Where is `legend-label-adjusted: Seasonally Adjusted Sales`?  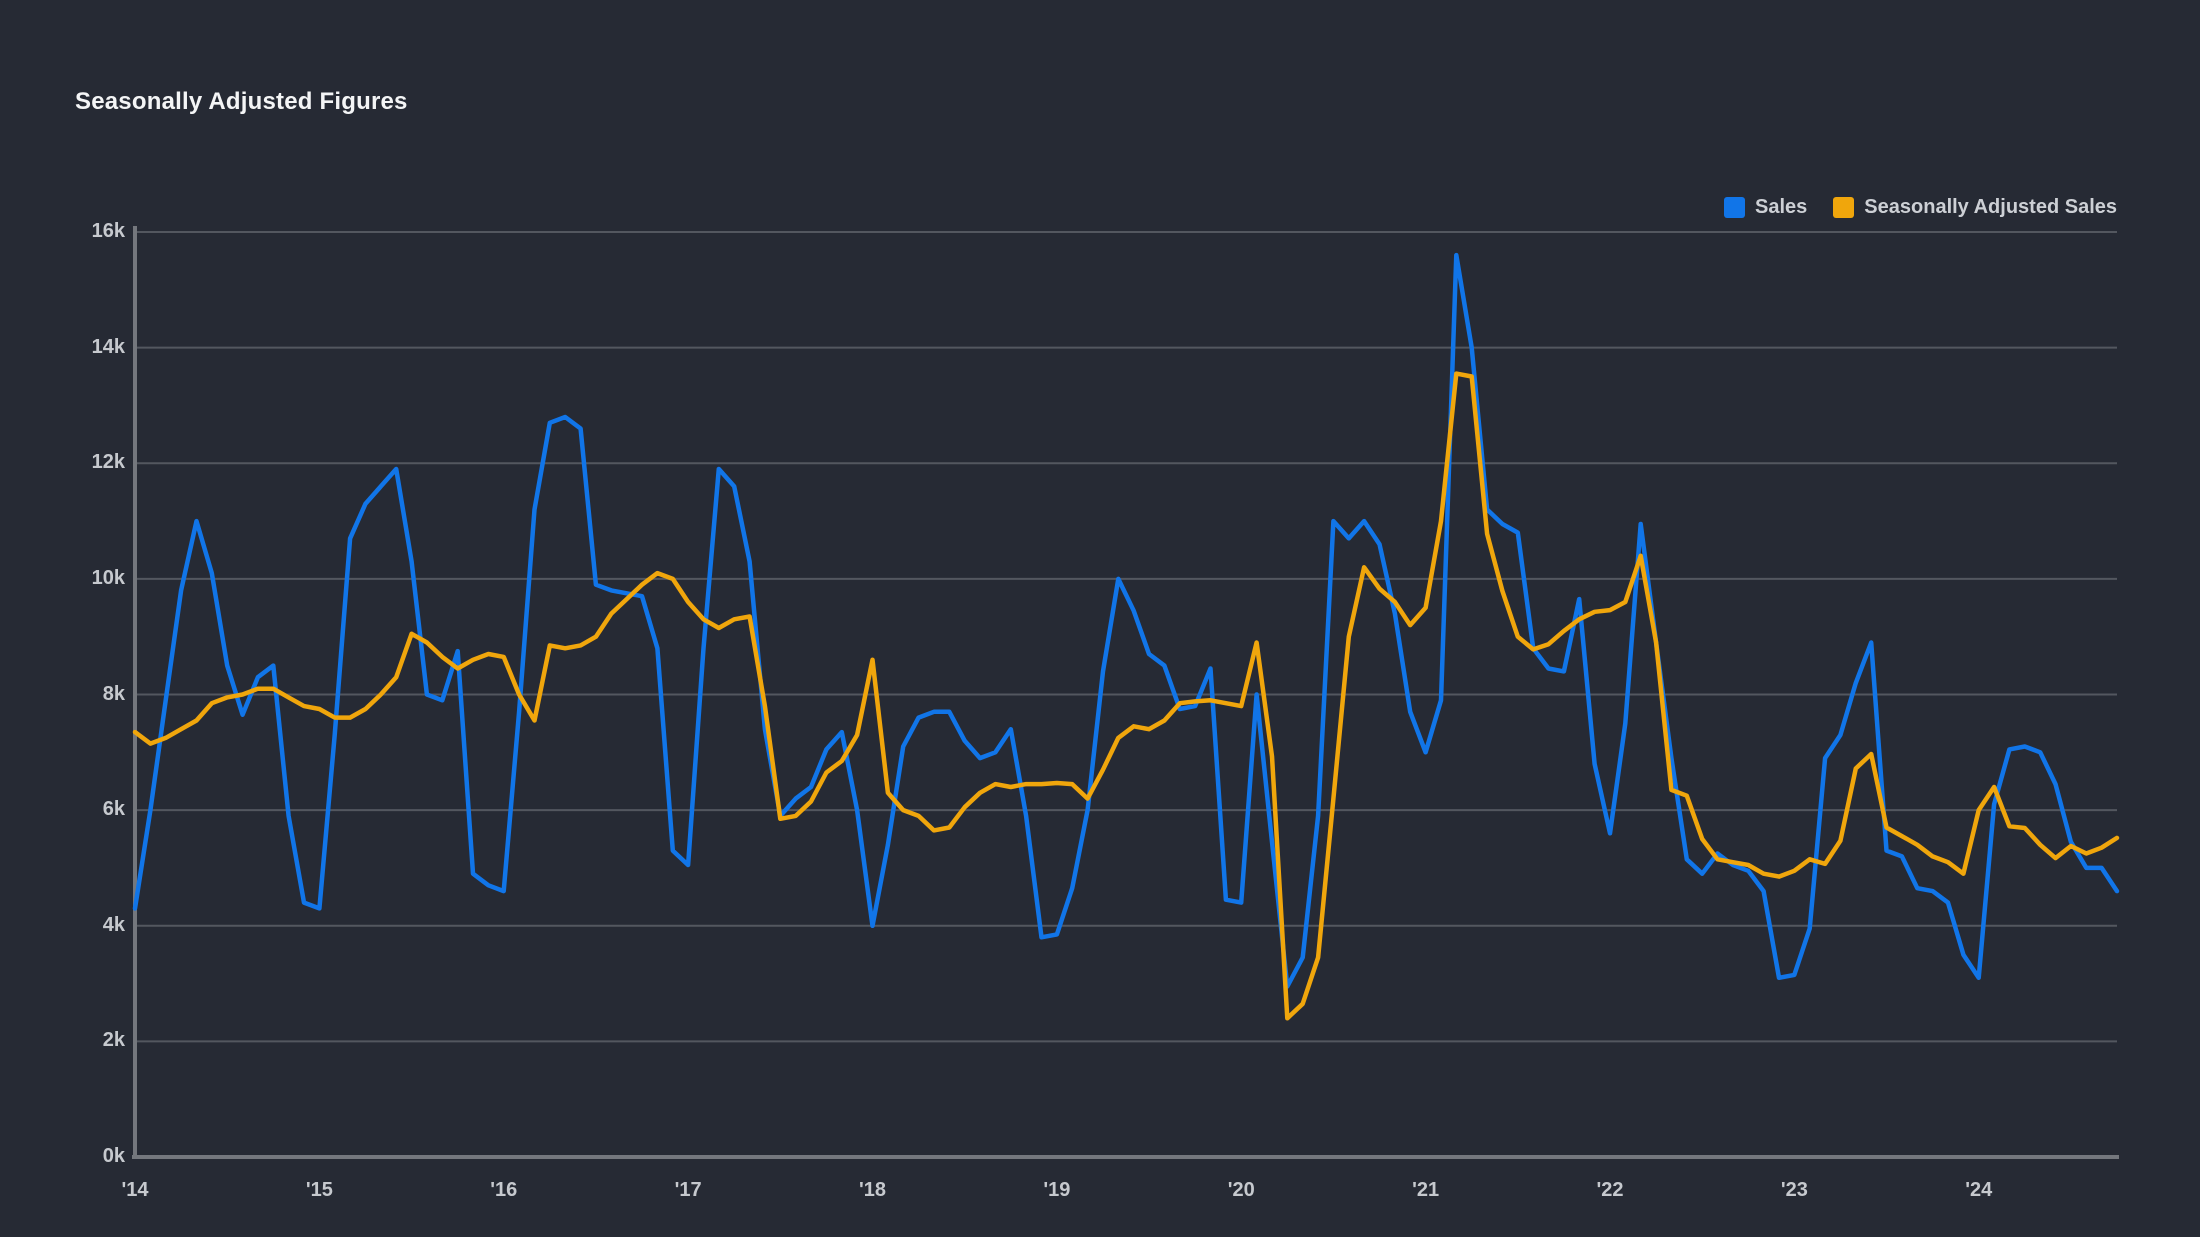 legend-label-adjusted: Seasonally Adjusted Sales is located at coordinates (1990, 207).